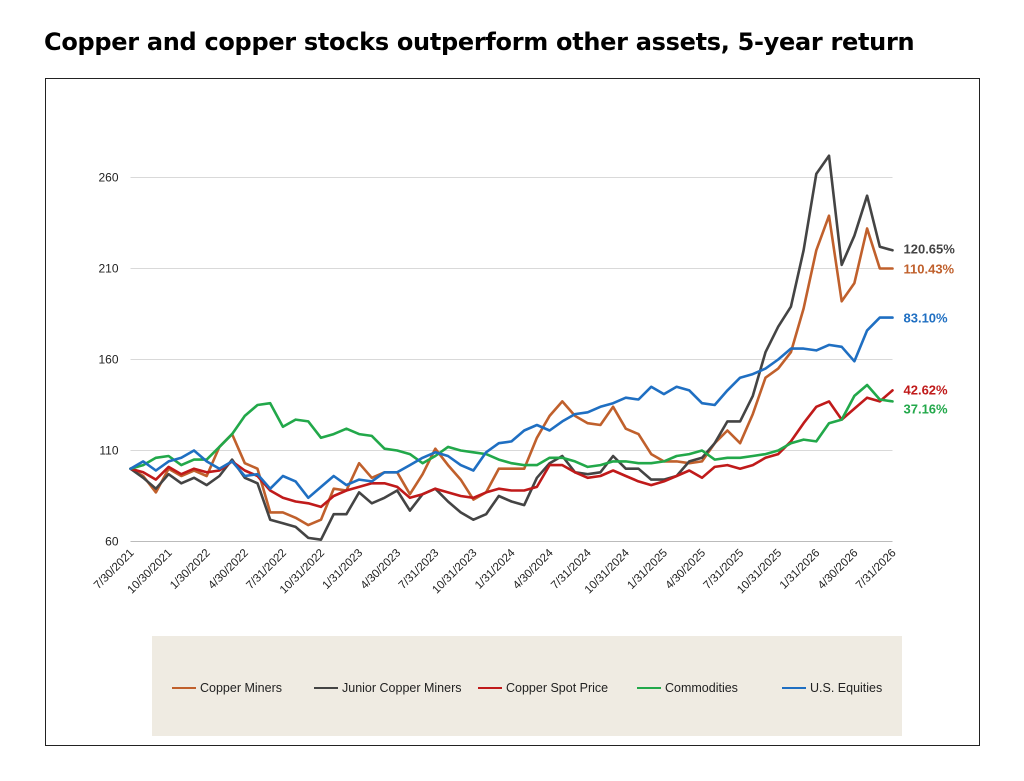 The width and height of the screenshot is (1024, 781). What do you see at coordinates (926, 409) in the screenshot?
I see `end-label-3: 37.16%` at bounding box center [926, 409].